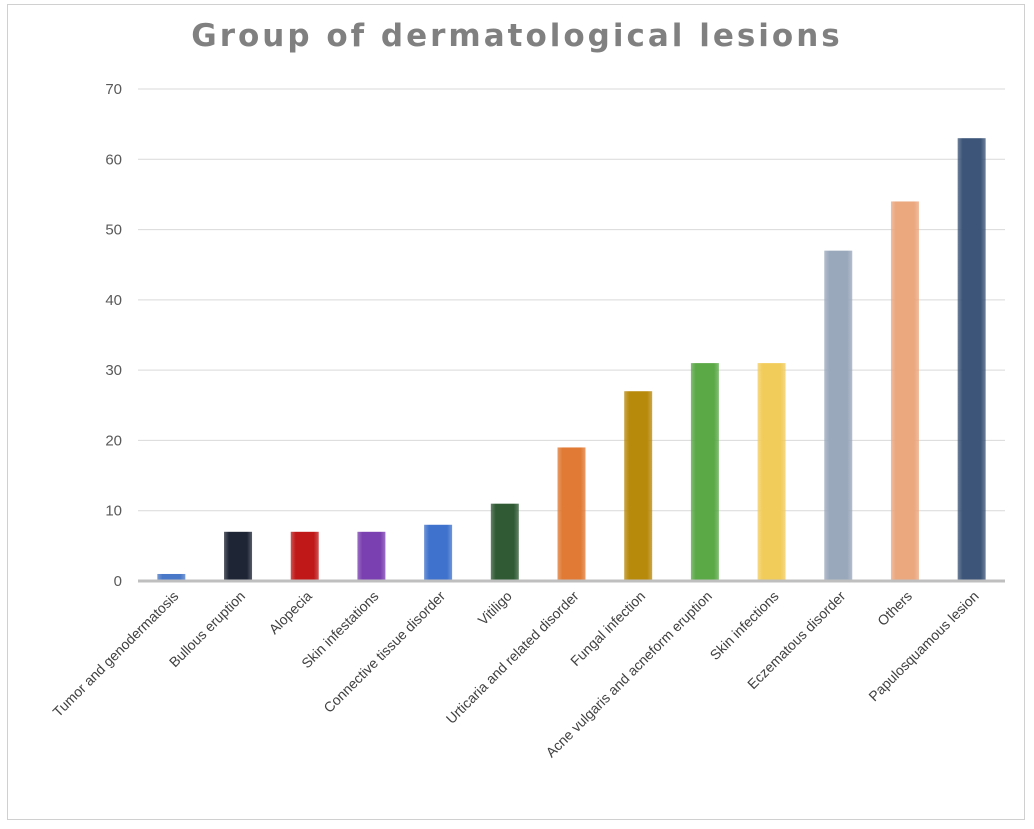  Describe the element at coordinates (118, 581) in the screenshot. I see `y-tick-label: 0` at that location.